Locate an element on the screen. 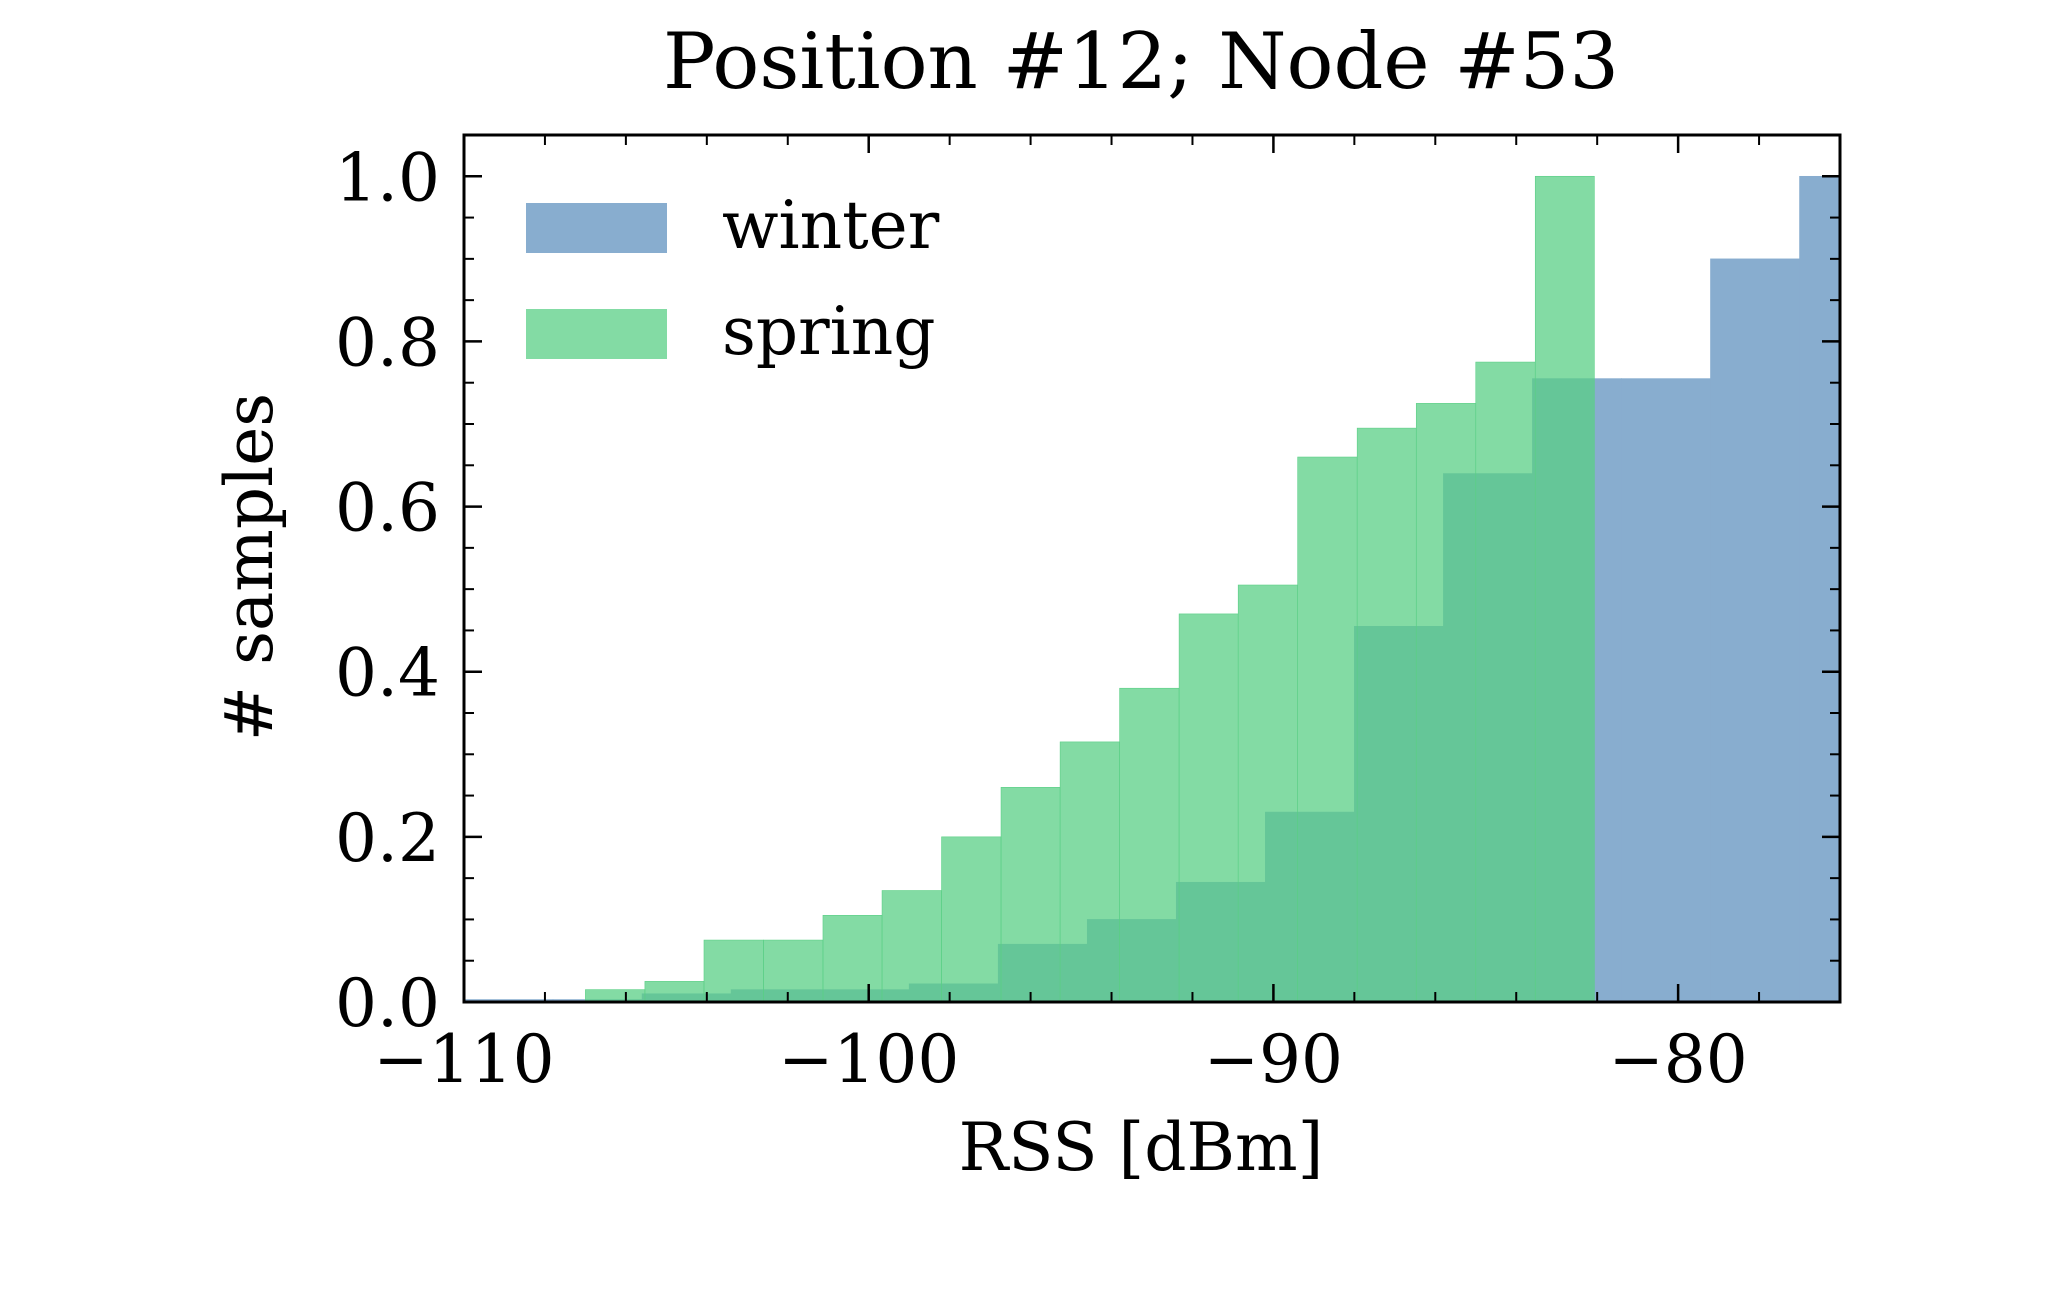 The height and width of the screenshot is (1292, 2056). x-tick-label: −110 is located at coordinates (463, 1059).